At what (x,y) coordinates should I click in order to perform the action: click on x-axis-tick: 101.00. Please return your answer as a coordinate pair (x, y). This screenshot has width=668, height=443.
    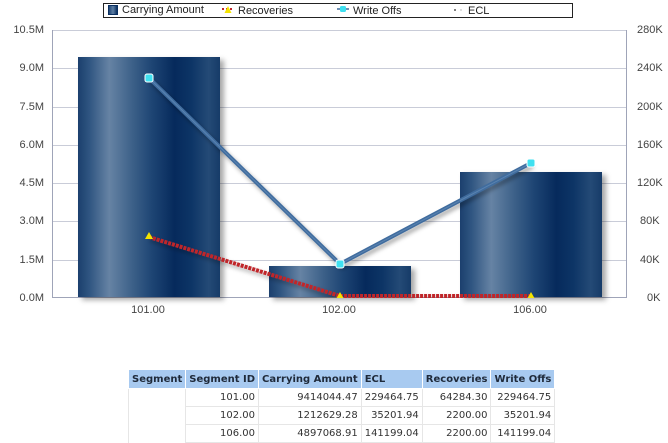
    Looking at the image, I should click on (148, 310).